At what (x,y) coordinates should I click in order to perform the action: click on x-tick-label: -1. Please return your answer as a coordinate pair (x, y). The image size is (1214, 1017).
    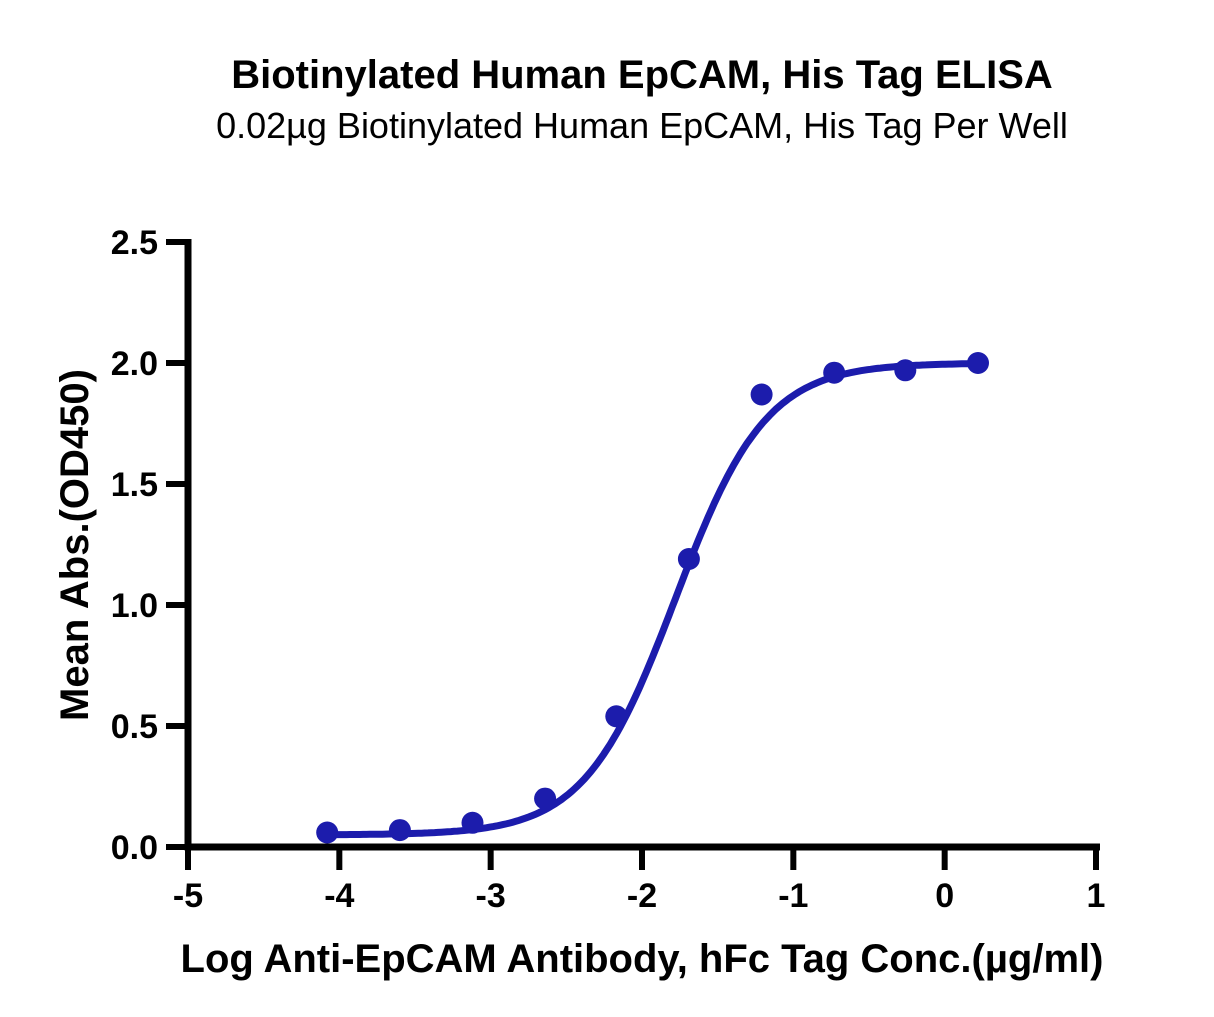
    Looking at the image, I should click on (793, 896).